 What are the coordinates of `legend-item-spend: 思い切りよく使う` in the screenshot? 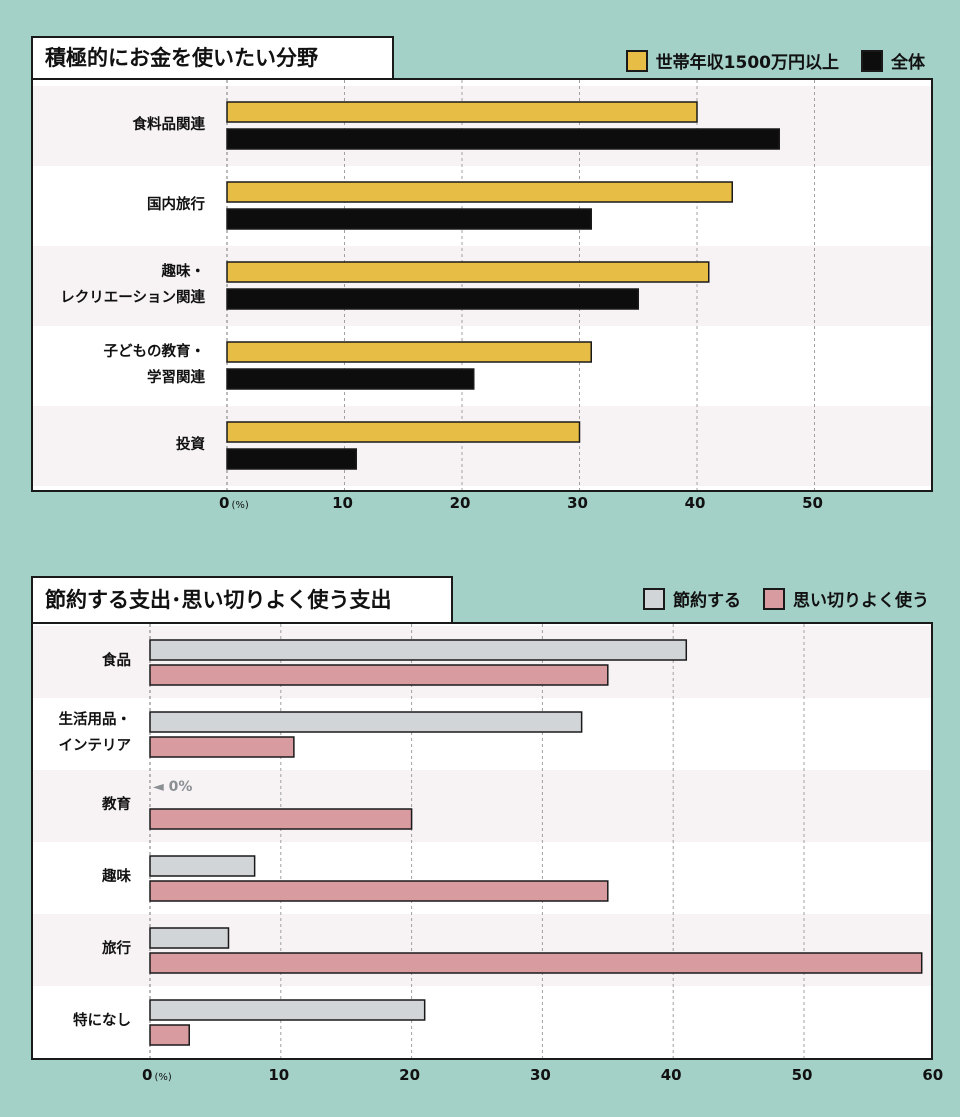 It's located at (846, 598).